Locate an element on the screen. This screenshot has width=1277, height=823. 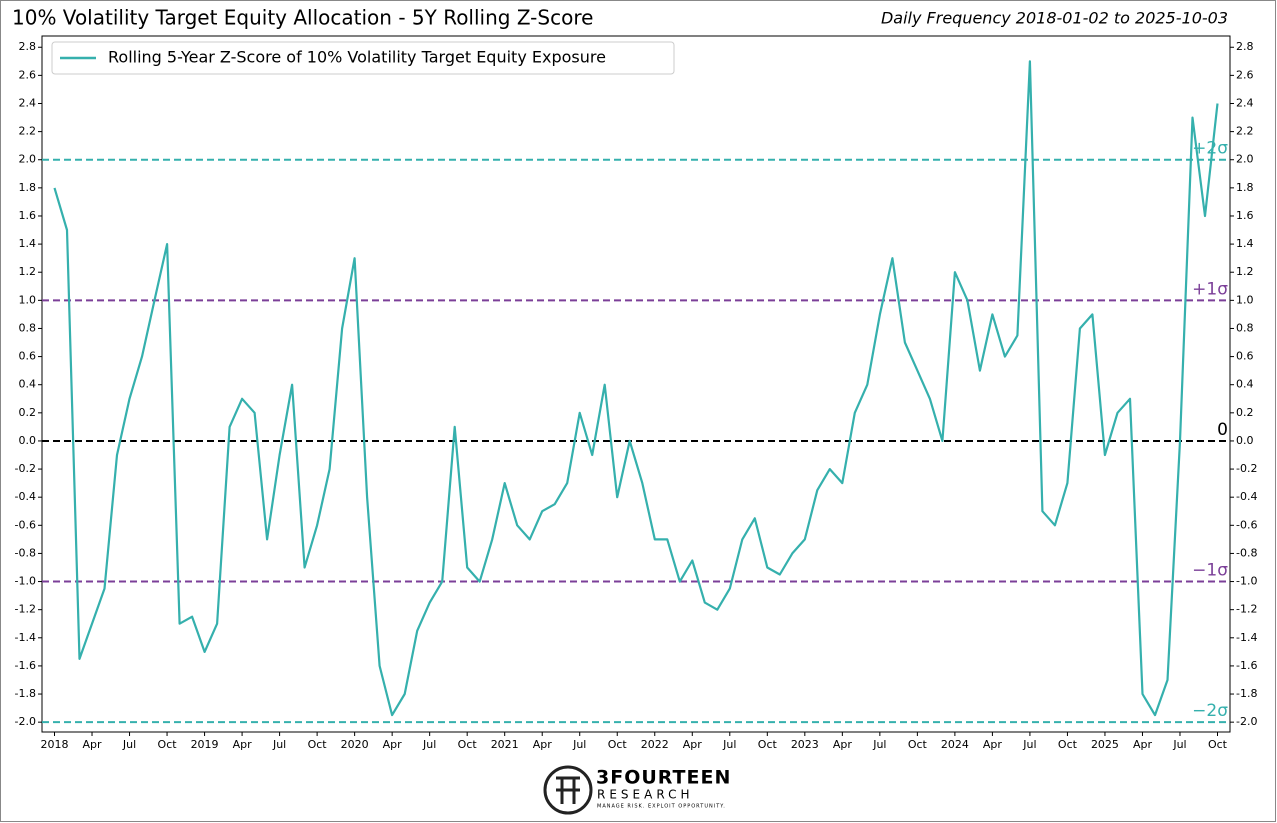
y2-tick-label: -0.8 is located at coordinates (1246, 552).